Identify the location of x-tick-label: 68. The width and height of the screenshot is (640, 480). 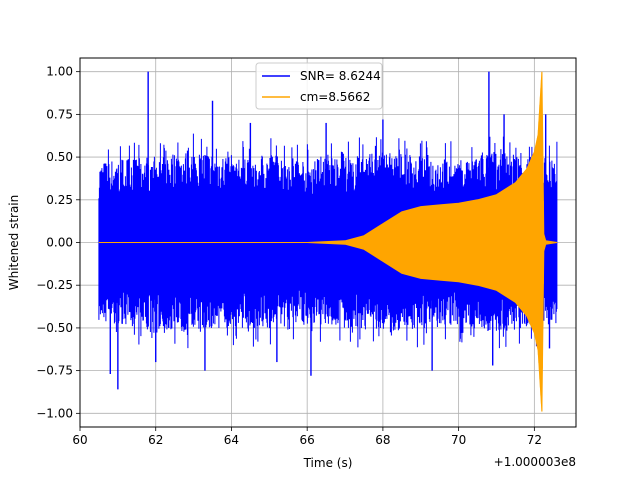
(382, 440).